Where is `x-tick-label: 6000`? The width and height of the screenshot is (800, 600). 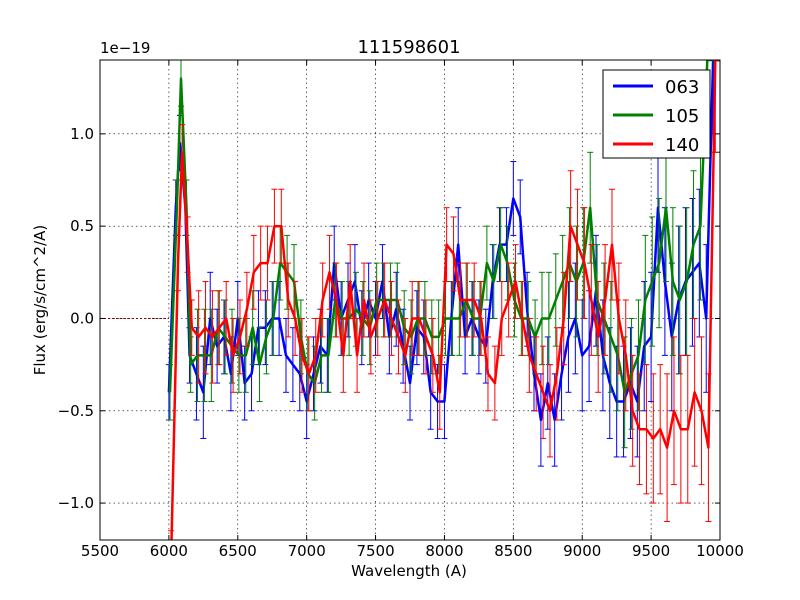
x-tick-label: 6000 is located at coordinates (169, 551).